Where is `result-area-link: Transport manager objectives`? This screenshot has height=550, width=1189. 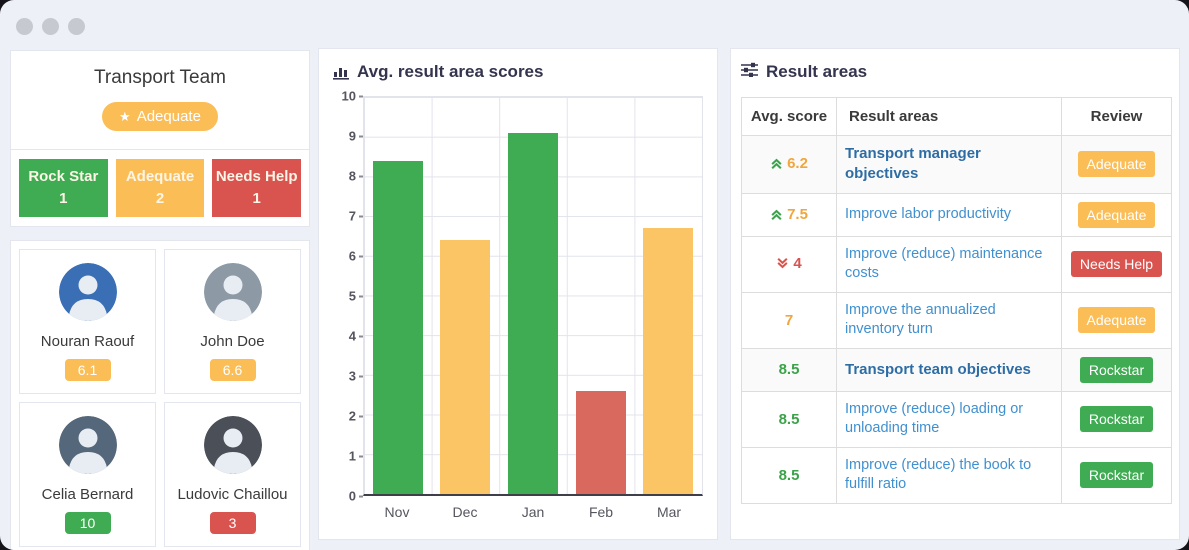
result-area-link: Transport manager objectives is located at coordinates (949, 164).